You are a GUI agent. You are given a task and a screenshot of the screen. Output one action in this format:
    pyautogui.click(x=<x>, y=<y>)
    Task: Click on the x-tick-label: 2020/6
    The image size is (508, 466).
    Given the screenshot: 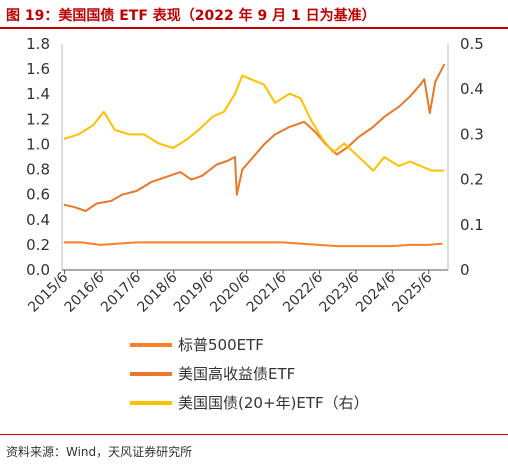 What is the action you would take?
    pyautogui.click(x=230, y=292)
    